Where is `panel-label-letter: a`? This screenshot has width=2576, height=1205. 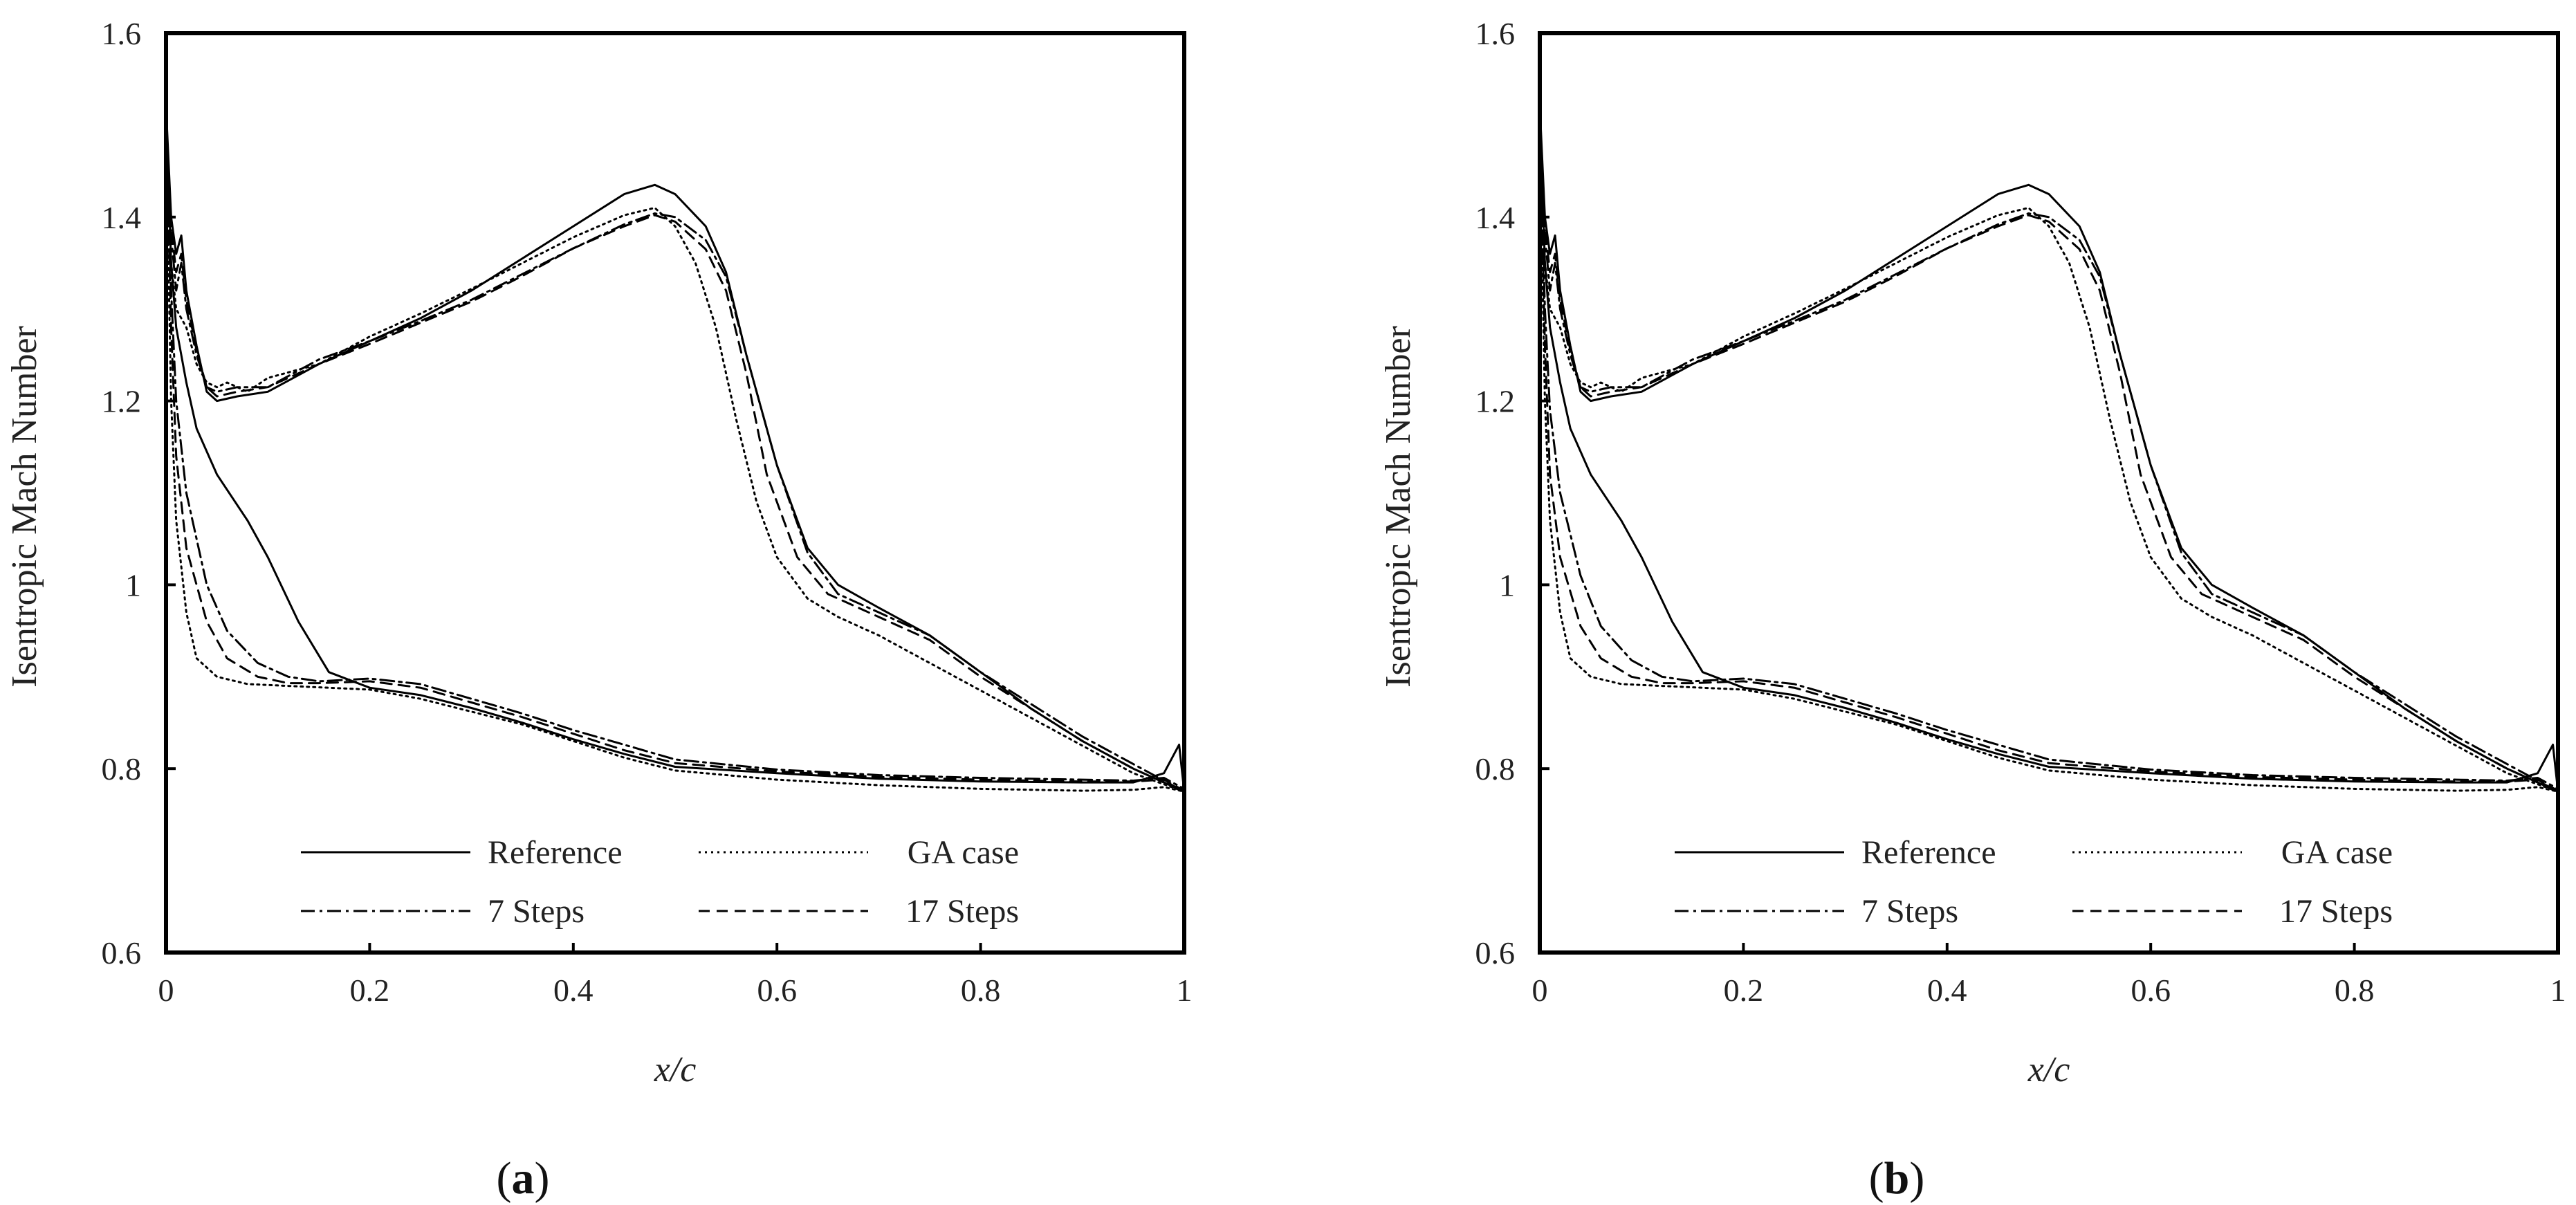 panel-label-letter: a is located at coordinates (523, 1178).